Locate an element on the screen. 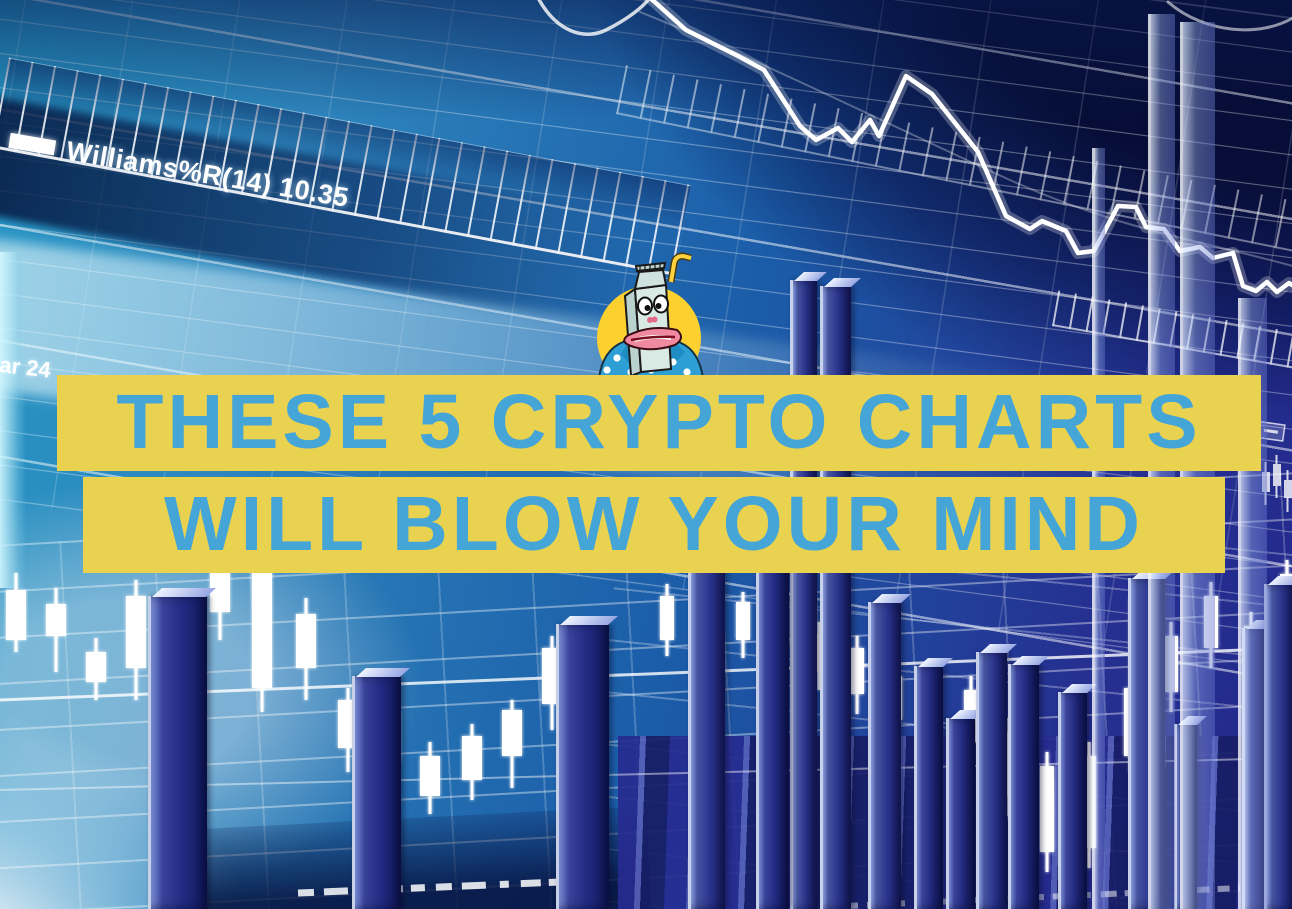 This screenshot has height=909, width=1292. milk-carton-mascot-icon is located at coordinates (651, 320).